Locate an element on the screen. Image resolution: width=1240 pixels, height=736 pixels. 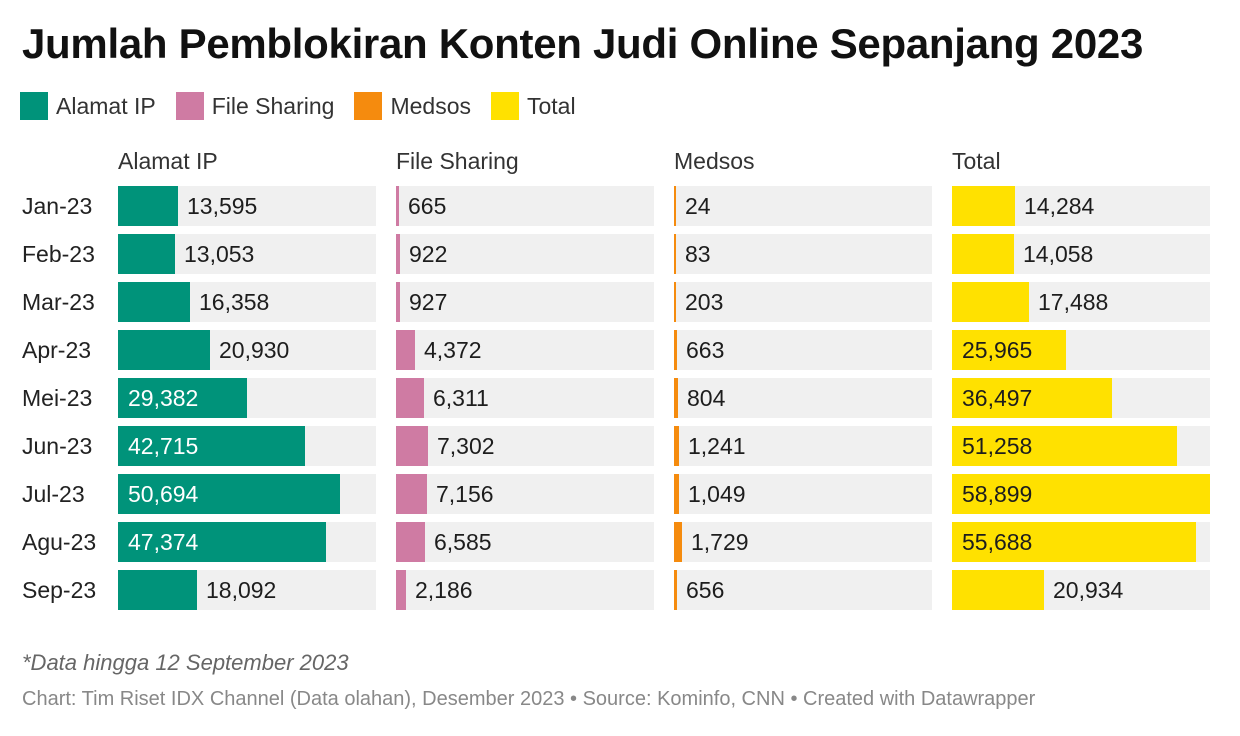
bar-track: 4,372 is located at coordinates (525, 350).